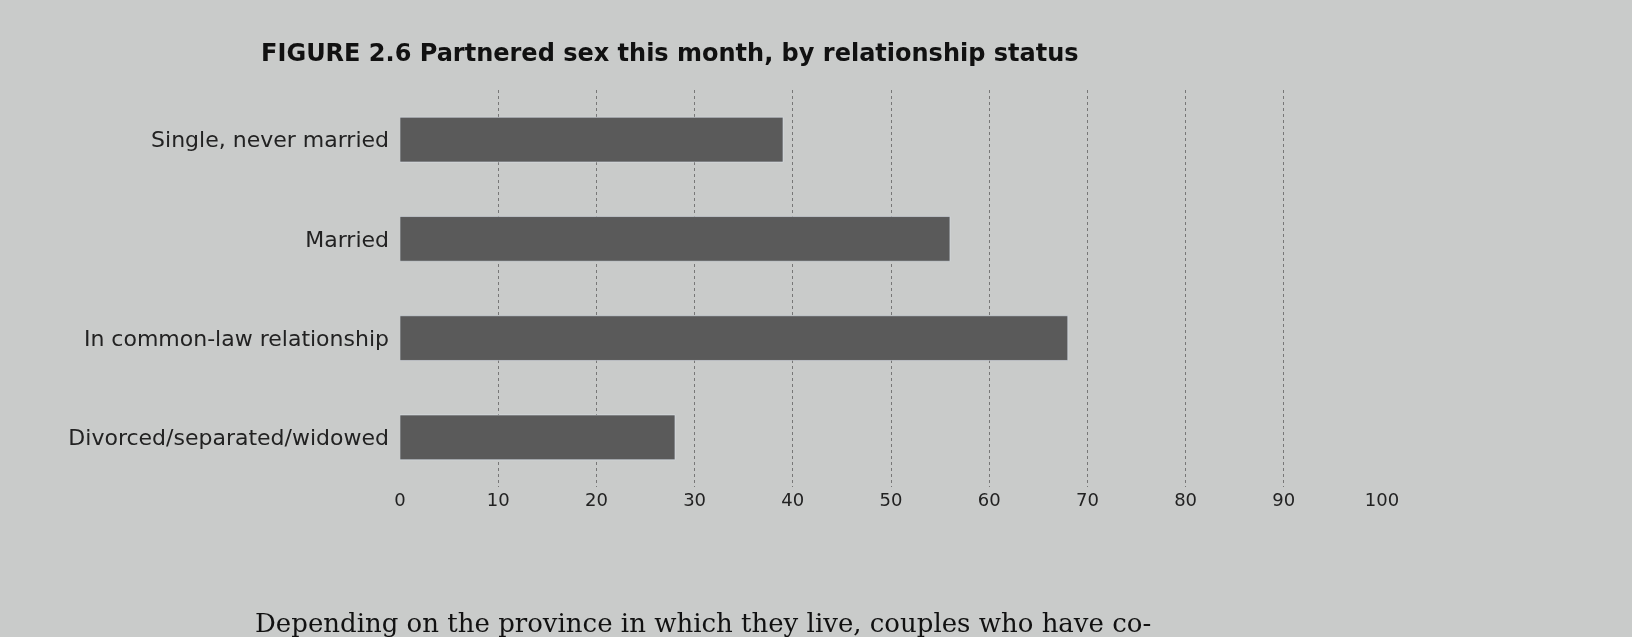 This screenshot has width=1632, height=637. What do you see at coordinates (703, 622) in the screenshot?
I see `text: Depending on the province in which they live, couples who have co-` at bounding box center [703, 622].